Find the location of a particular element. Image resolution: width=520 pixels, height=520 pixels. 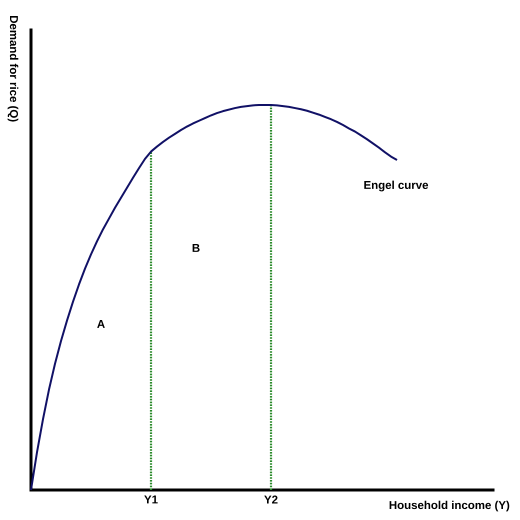

annotation: Engel curve is located at coordinates (396, 186).